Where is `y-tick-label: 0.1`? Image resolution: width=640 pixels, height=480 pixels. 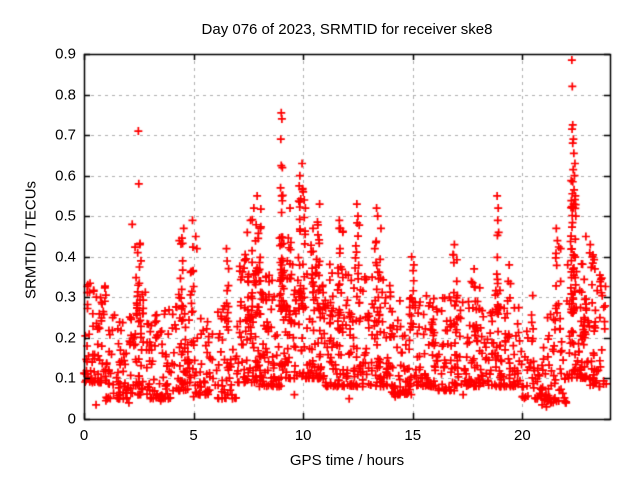 y-tick-label: 0.1 is located at coordinates (65, 378).